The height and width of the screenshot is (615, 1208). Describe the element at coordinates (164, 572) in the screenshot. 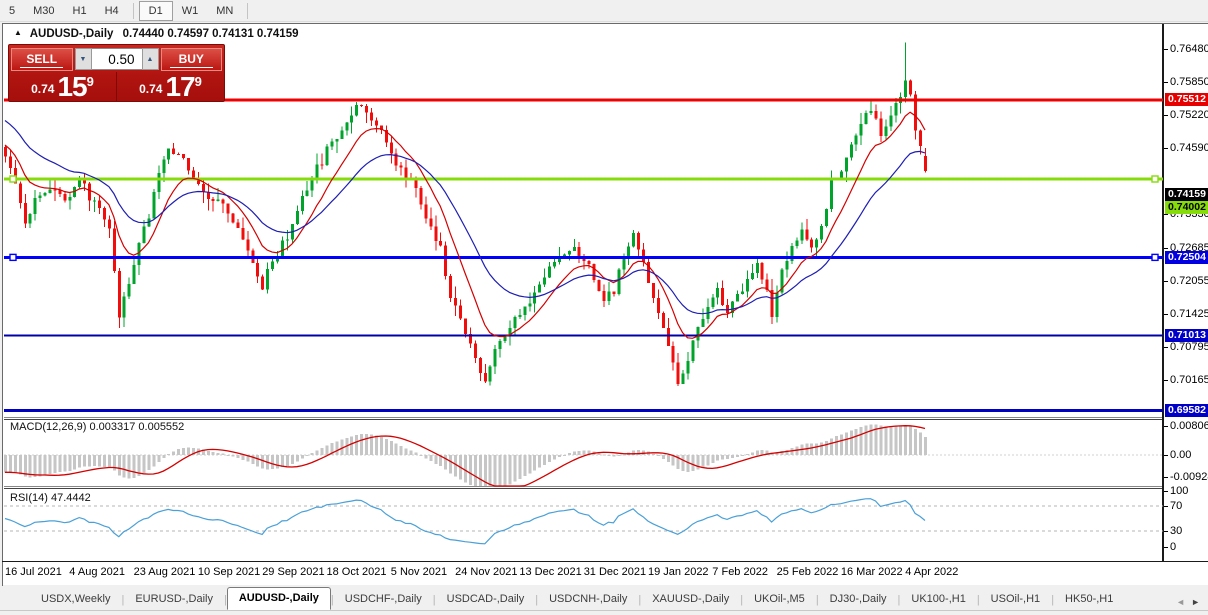

I see `date-axis-label: 23 Aug 2021` at that location.